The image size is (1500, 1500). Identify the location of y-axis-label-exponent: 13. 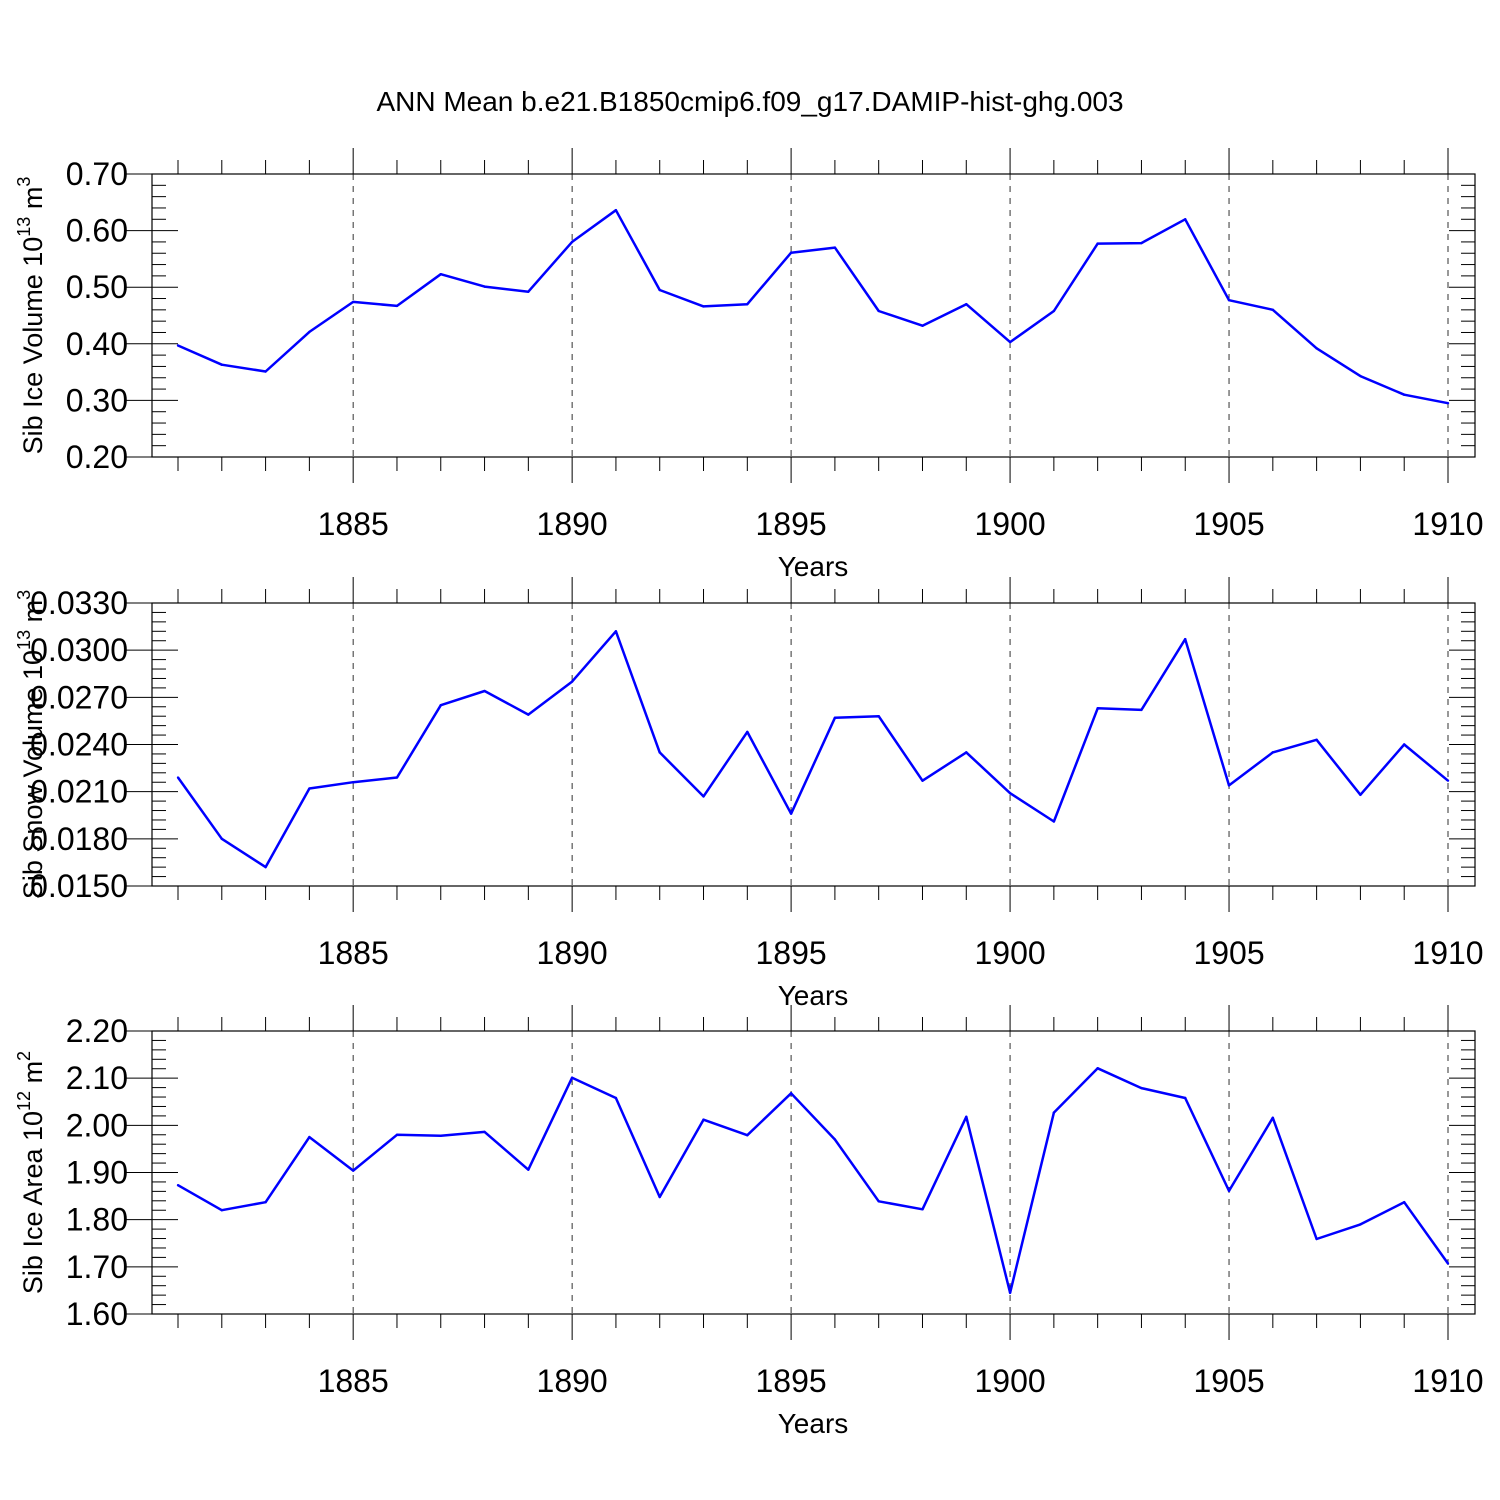
(24, 227).